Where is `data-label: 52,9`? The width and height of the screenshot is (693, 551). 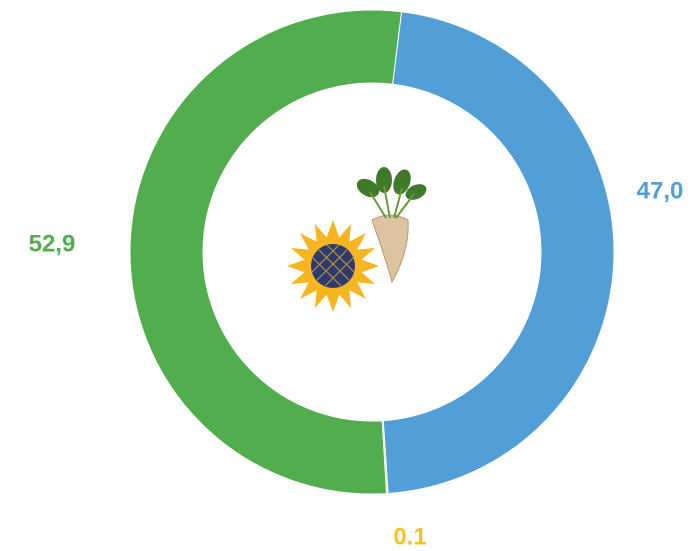
data-label: 52,9 is located at coordinates (52, 243).